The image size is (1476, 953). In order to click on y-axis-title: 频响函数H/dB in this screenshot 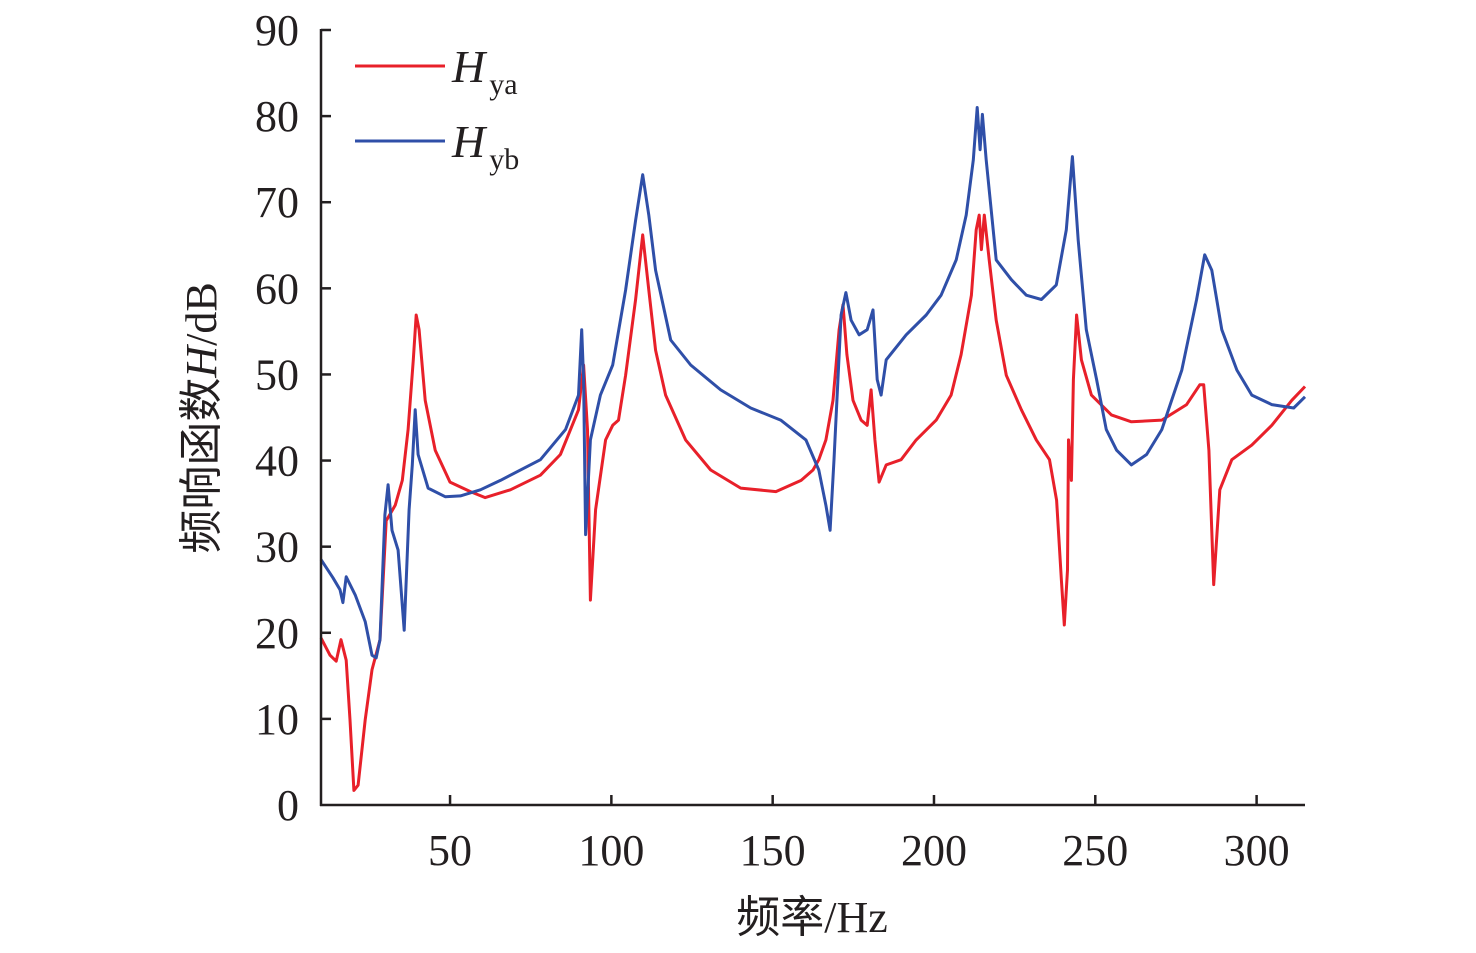, I will do `click(201, 417)`.